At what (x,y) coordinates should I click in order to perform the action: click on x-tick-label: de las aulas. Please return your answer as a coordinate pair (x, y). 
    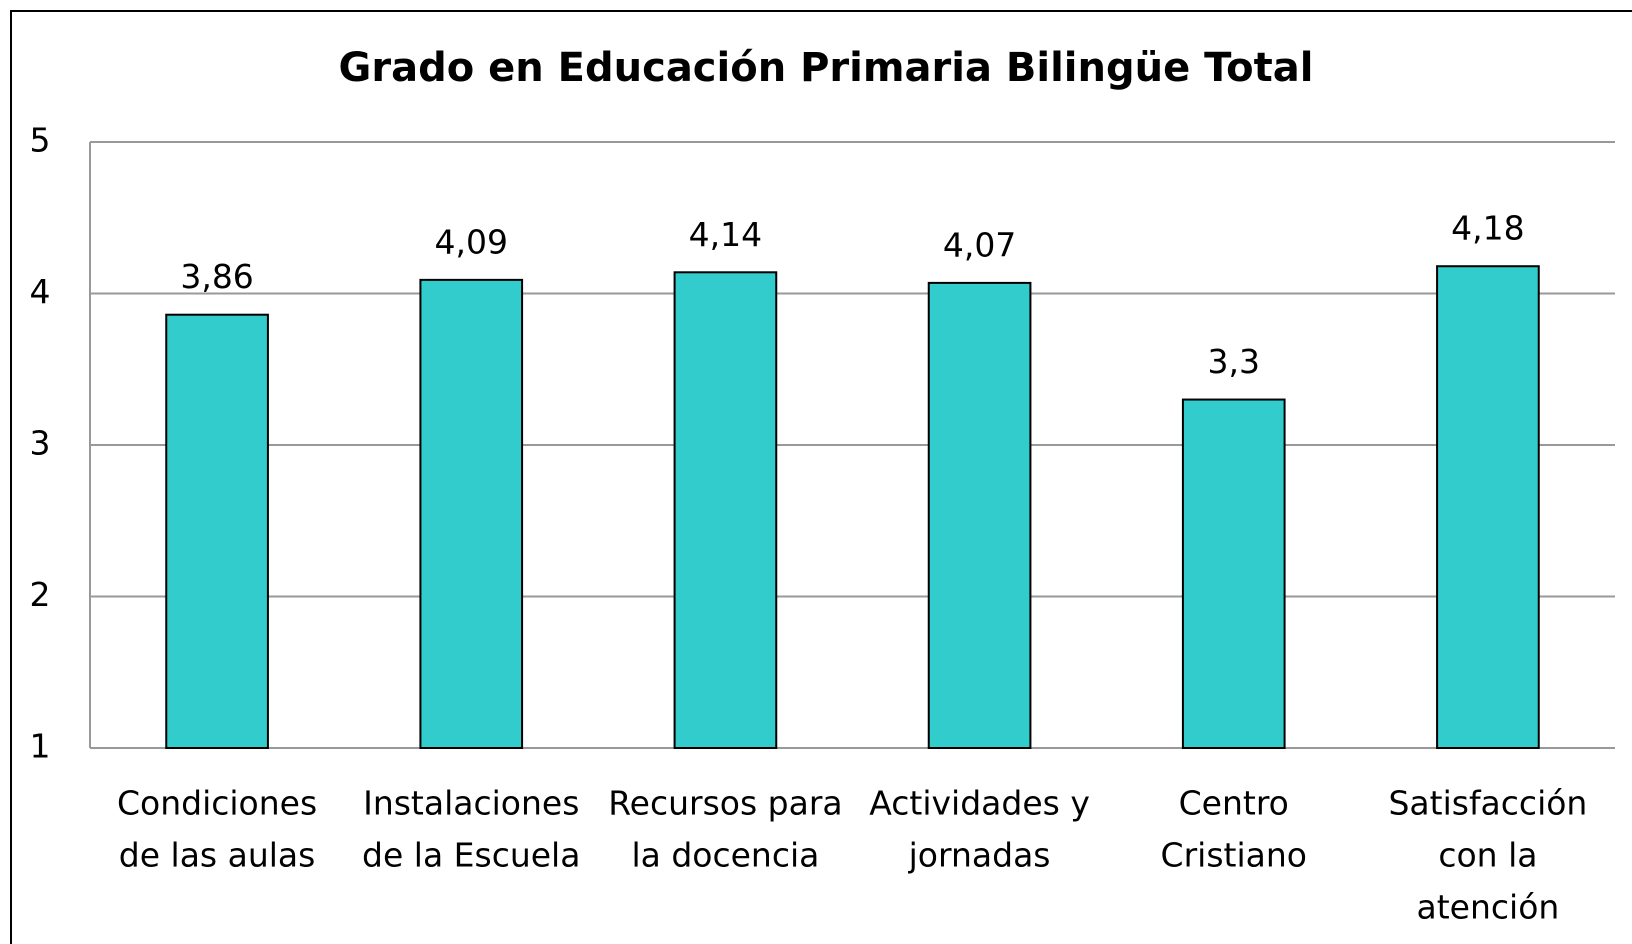
    Looking at the image, I should click on (217, 855).